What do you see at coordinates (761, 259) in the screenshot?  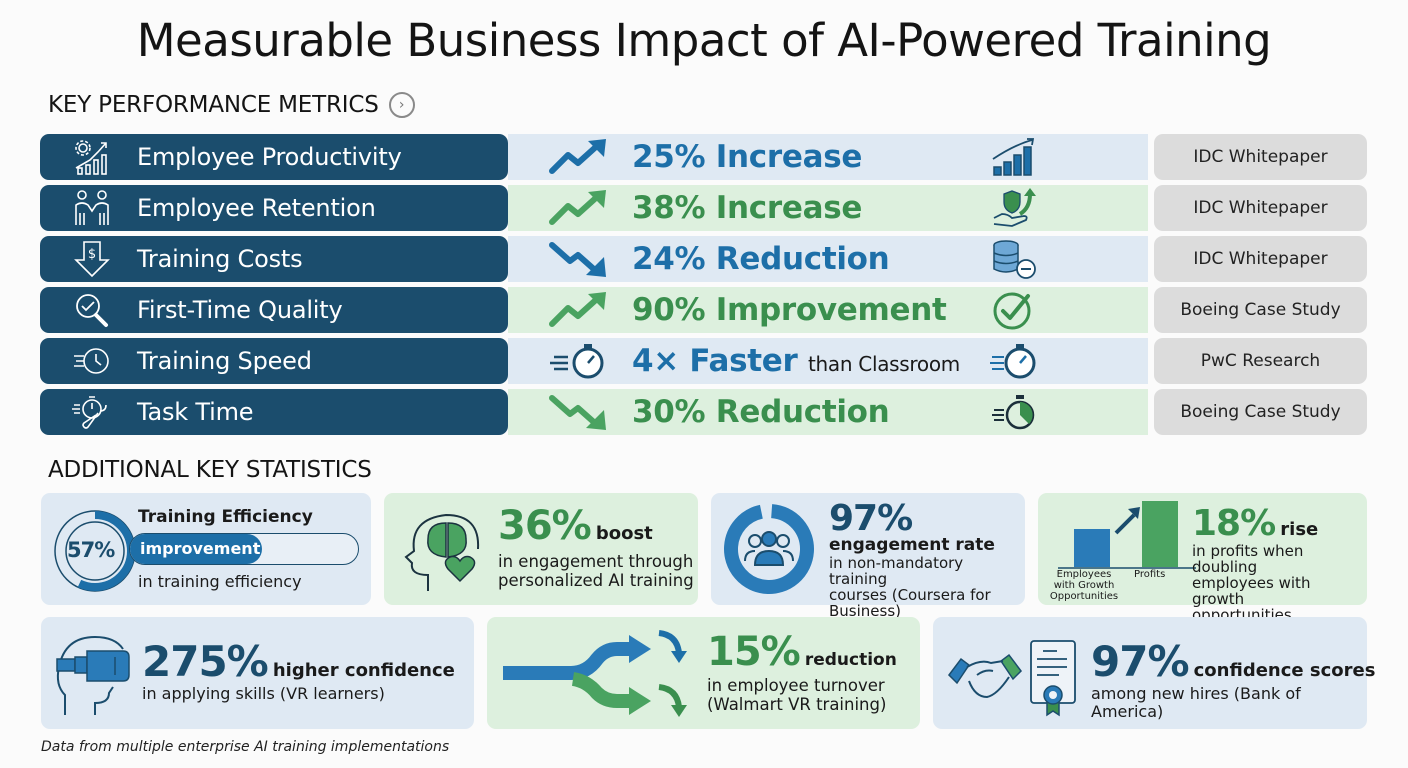 I see `metric-value: 24% Reduction` at bounding box center [761, 259].